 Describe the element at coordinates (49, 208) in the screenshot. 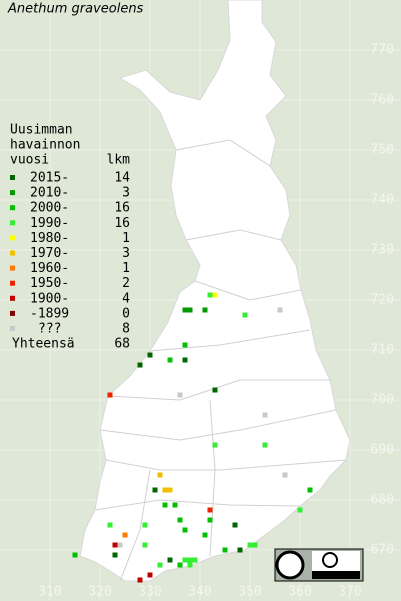

I see `legend-label: 2000-` at that location.